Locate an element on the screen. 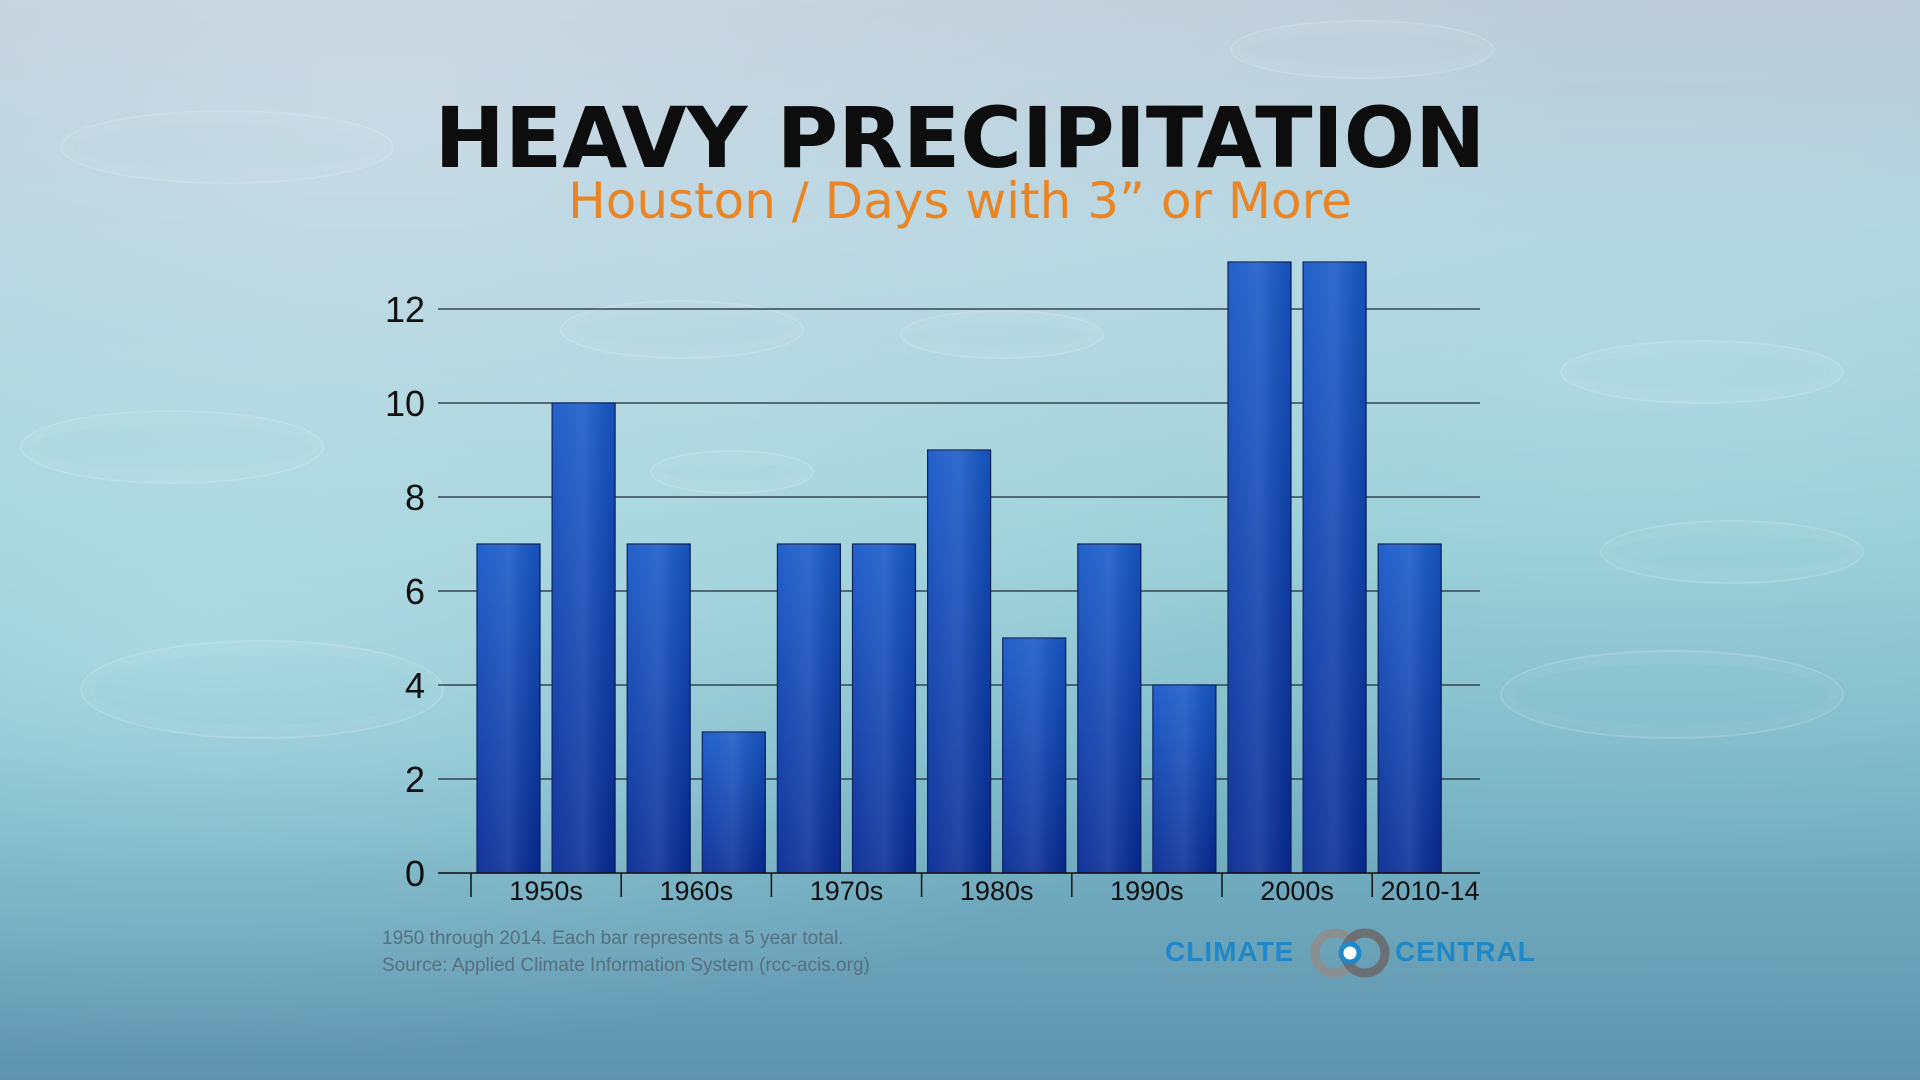  y-tick-label: 4 is located at coordinates (415, 685).